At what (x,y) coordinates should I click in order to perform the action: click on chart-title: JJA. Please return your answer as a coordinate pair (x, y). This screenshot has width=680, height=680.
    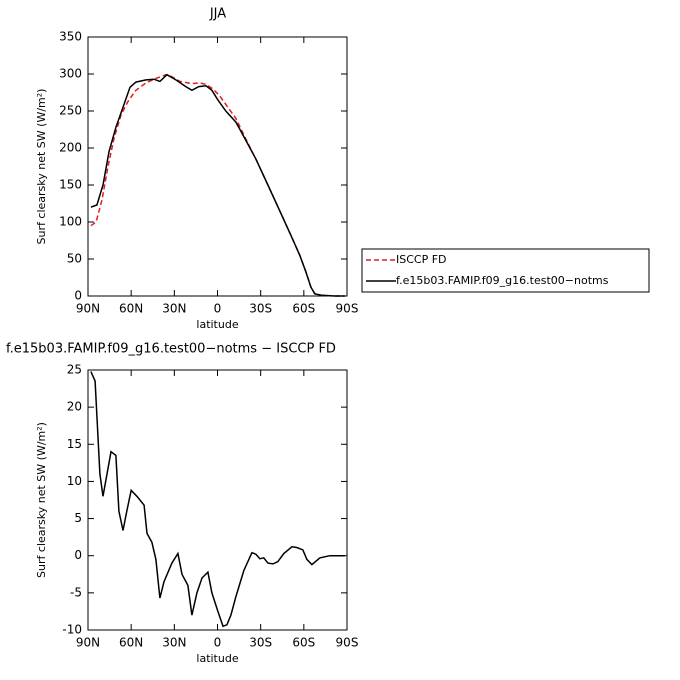
    Looking at the image, I should click on (217, 14).